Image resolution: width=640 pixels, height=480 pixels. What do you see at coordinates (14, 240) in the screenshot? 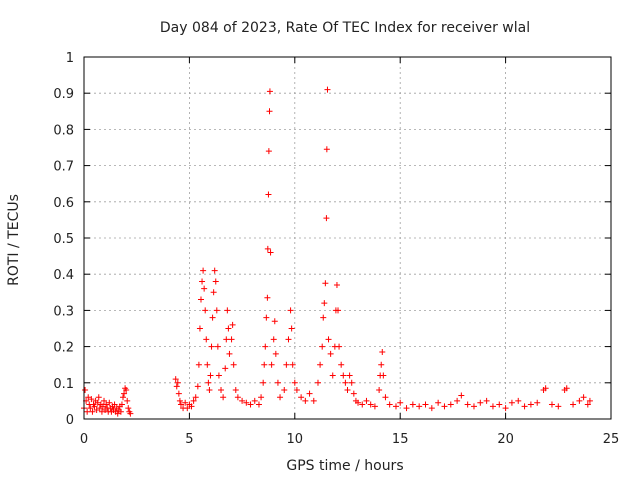
I see `y-axis-label: ROTI / TECUs` at bounding box center [14, 240].